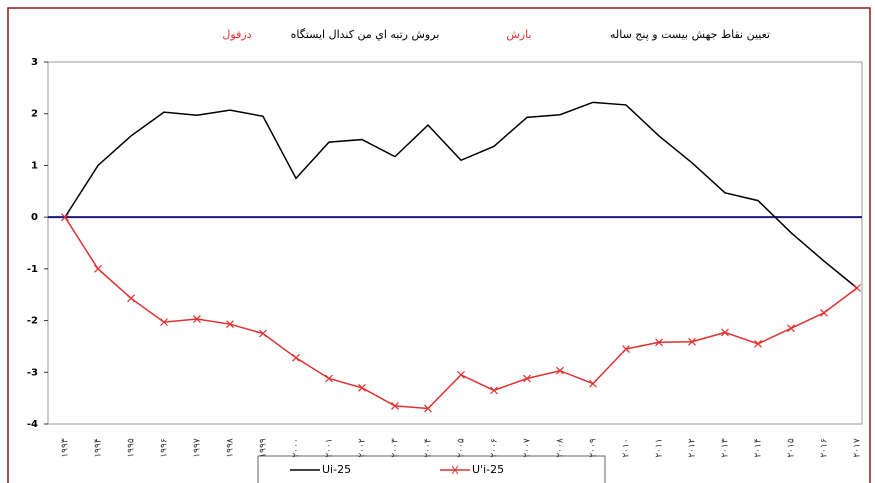 The image size is (875, 483). What do you see at coordinates (488, 469) in the screenshot?
I see `legend-label: U'i-25` at bounding box center [488, 469].